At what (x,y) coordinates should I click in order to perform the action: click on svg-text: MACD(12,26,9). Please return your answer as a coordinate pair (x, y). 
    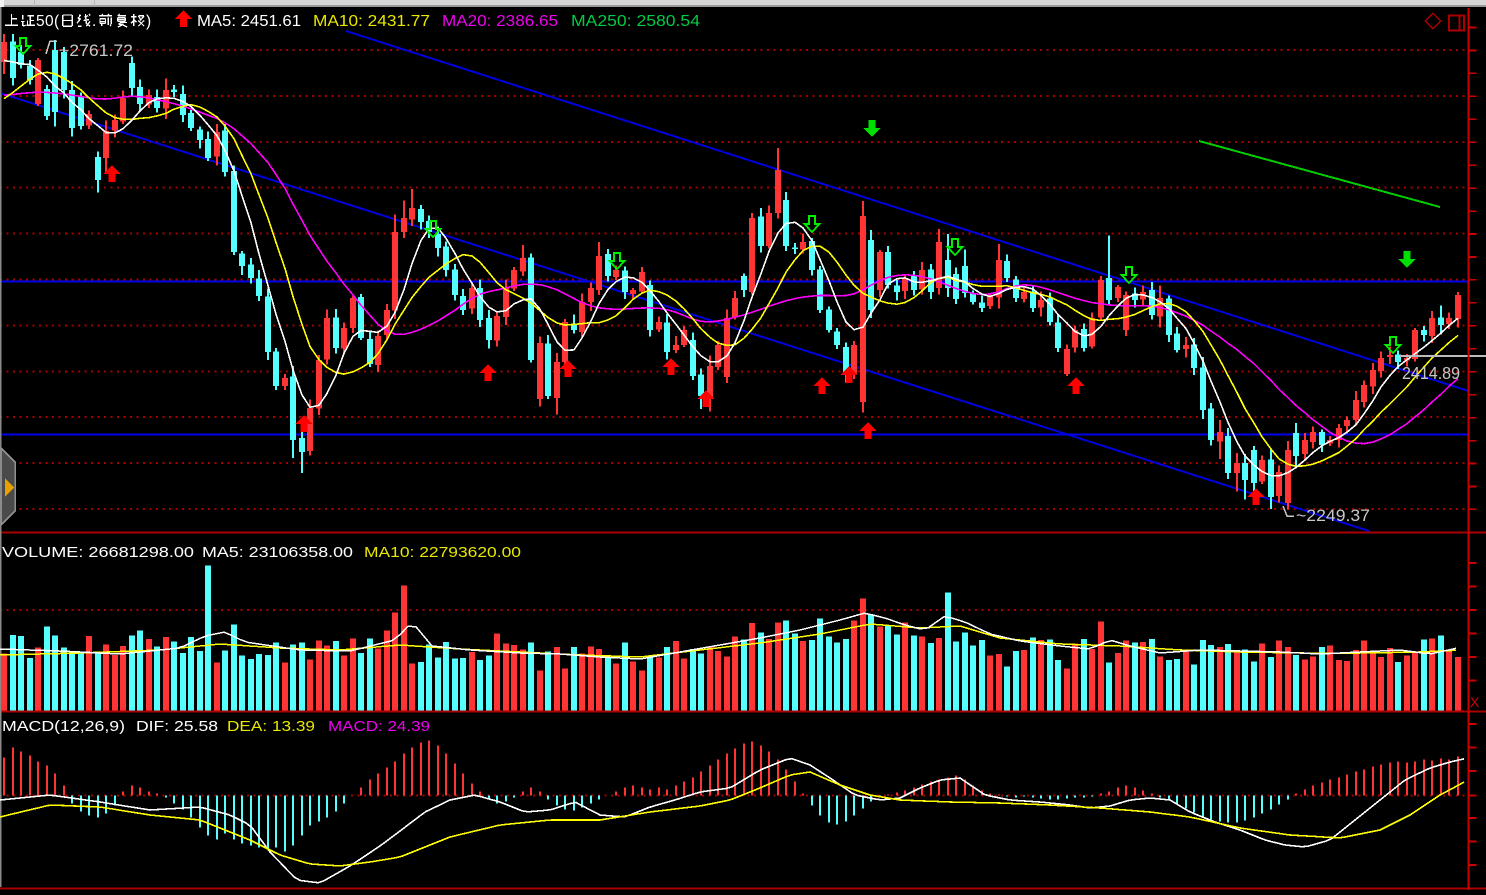
    Looking at the image, I should click on (63, 726).